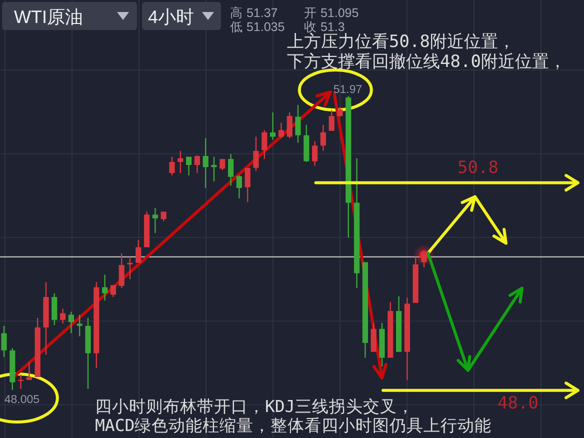 This screenshot has width=584, height=438. What do you see at coordinates (22, 400) in the screenshot?
I see `annotation: 48.005` at bounding box center [22, 400].